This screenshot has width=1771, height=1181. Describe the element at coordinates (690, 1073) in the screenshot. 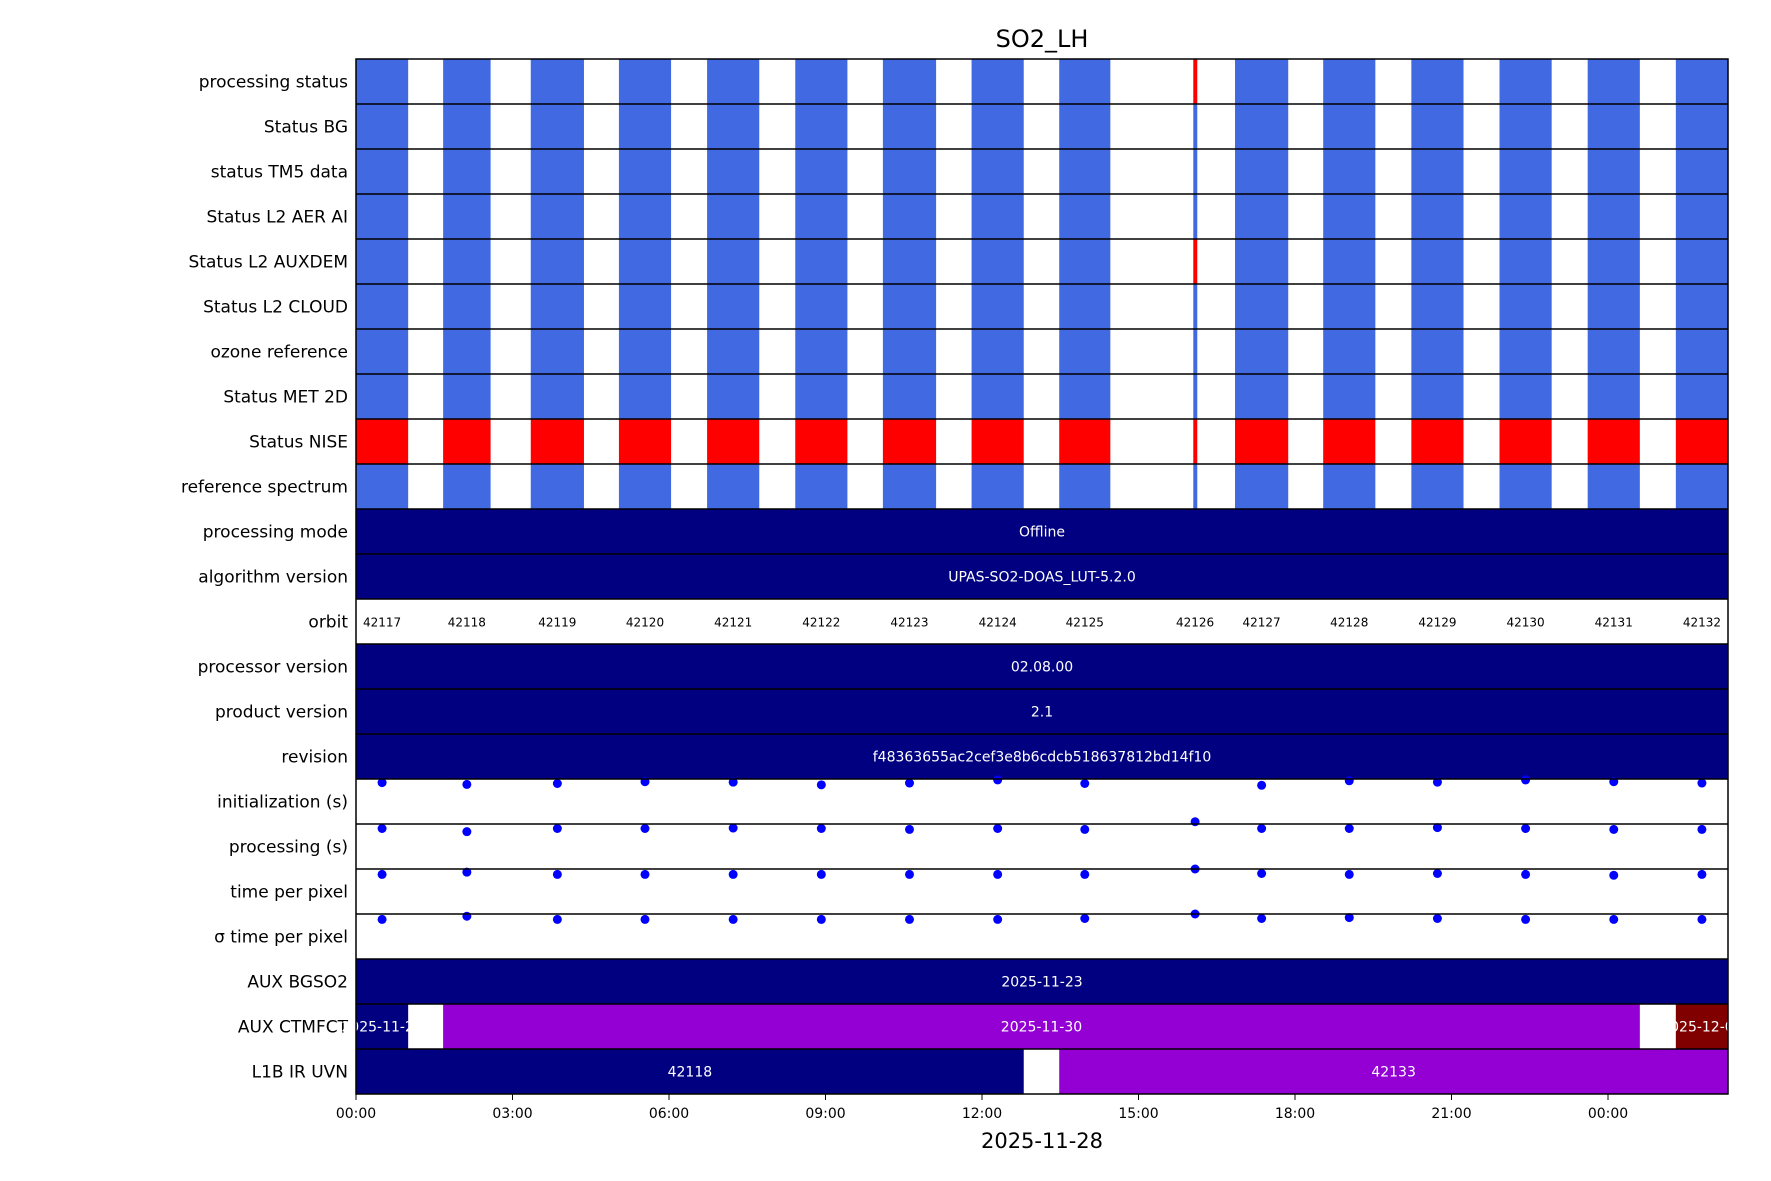

I see `segment-label: 42118` at that location.